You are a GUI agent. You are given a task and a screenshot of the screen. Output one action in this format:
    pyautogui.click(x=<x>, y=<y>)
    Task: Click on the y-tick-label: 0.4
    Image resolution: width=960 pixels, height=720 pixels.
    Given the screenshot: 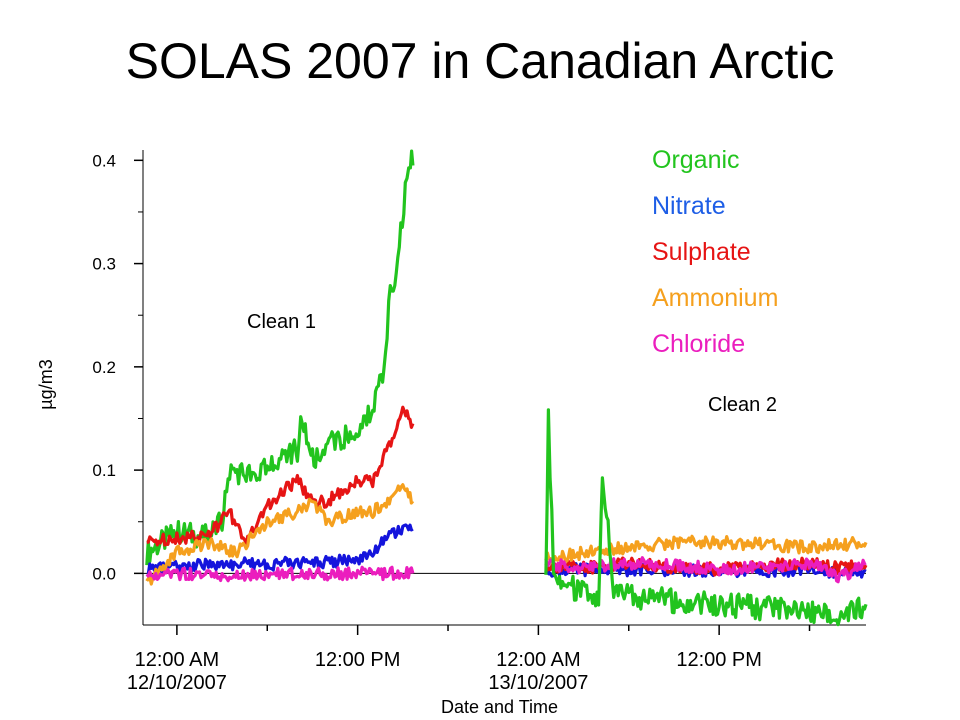 What is the action you would take?
    pyautogui.click(x=104, y=160)
    